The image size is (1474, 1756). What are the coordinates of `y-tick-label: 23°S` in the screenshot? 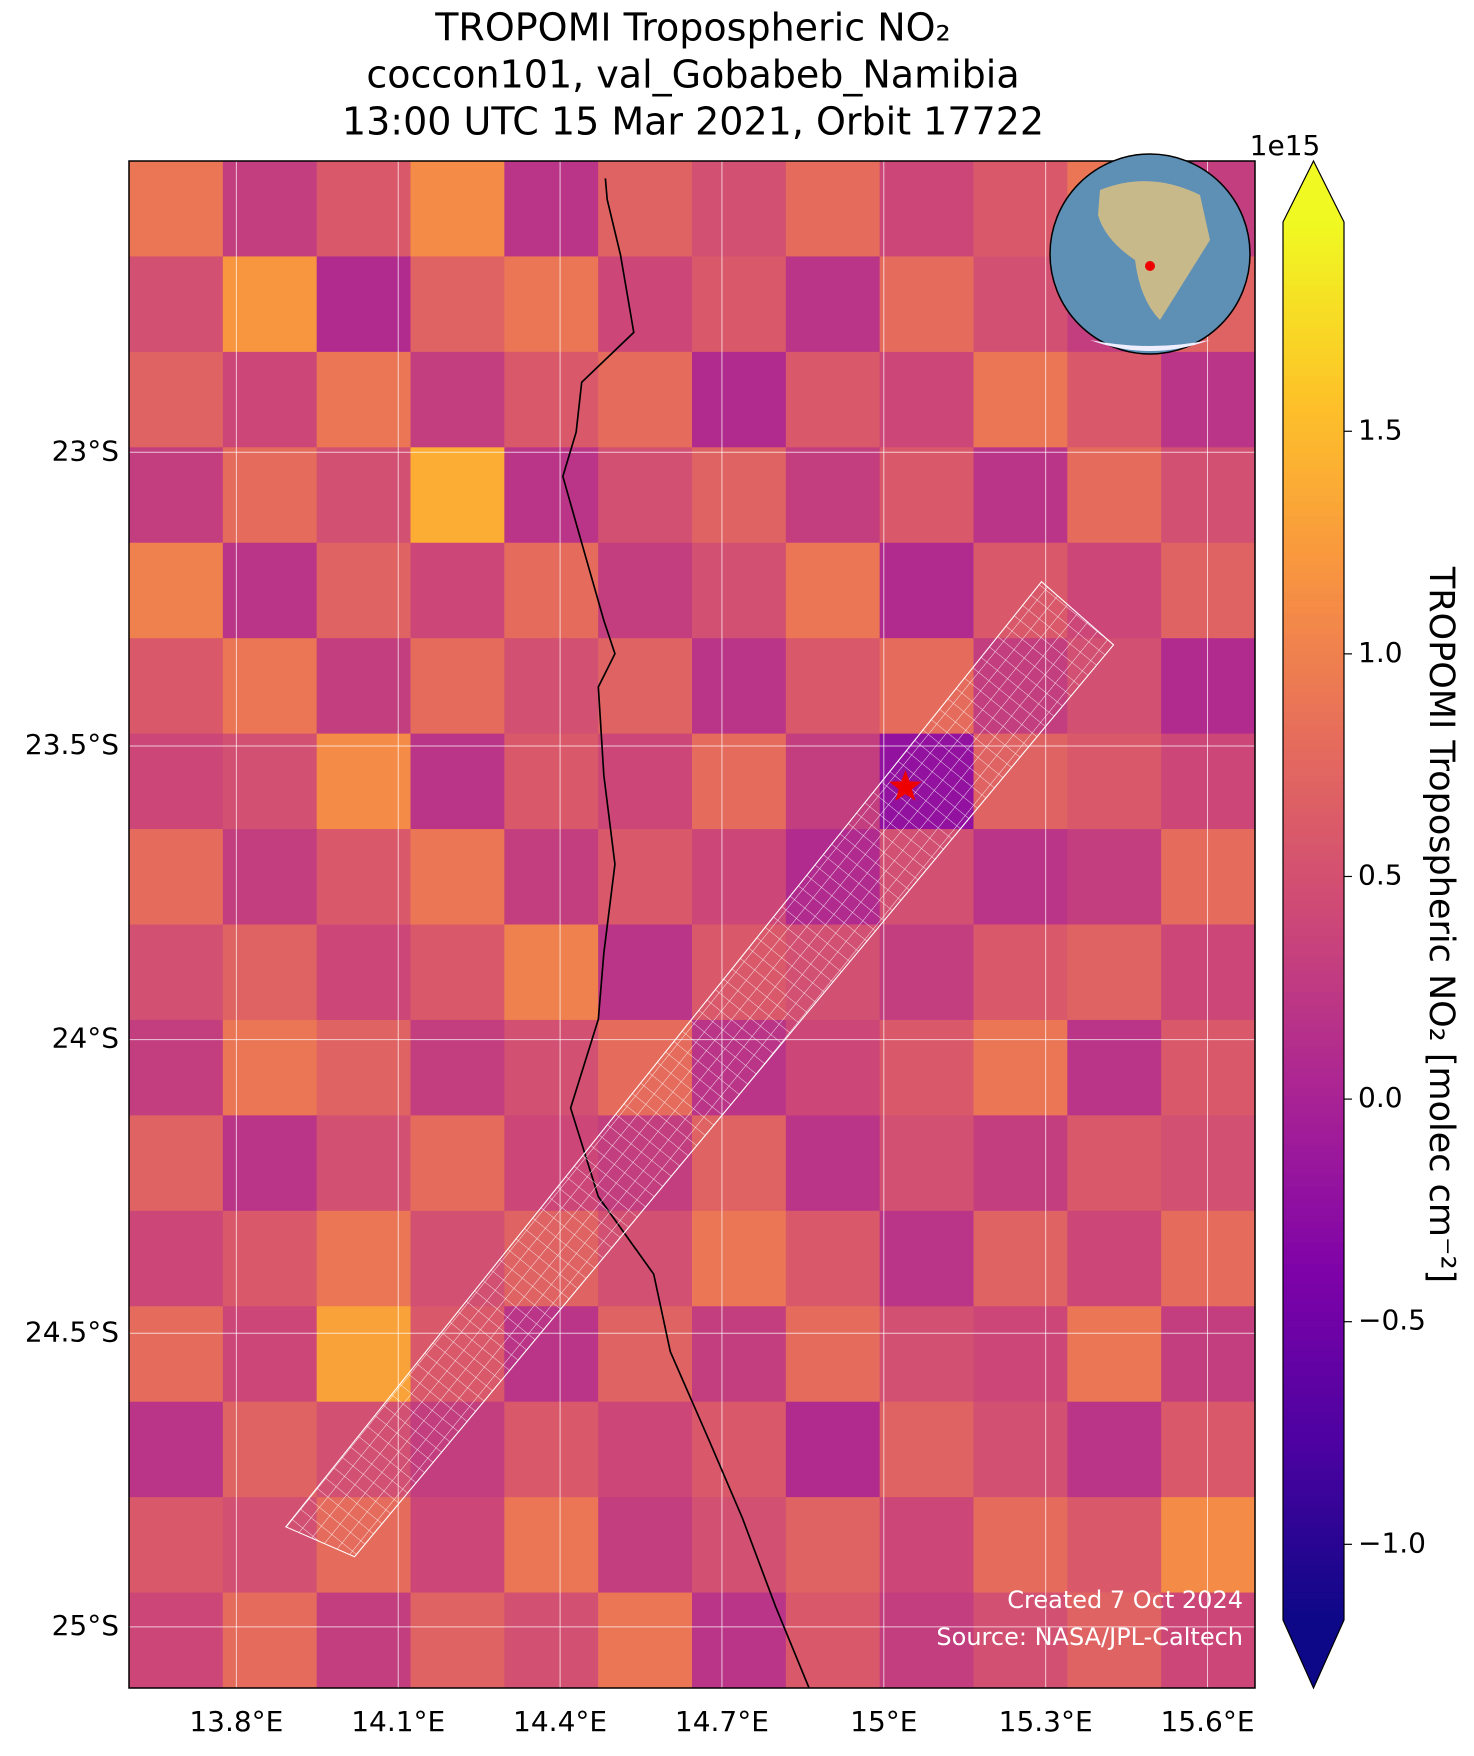 It's located at (85, 450).